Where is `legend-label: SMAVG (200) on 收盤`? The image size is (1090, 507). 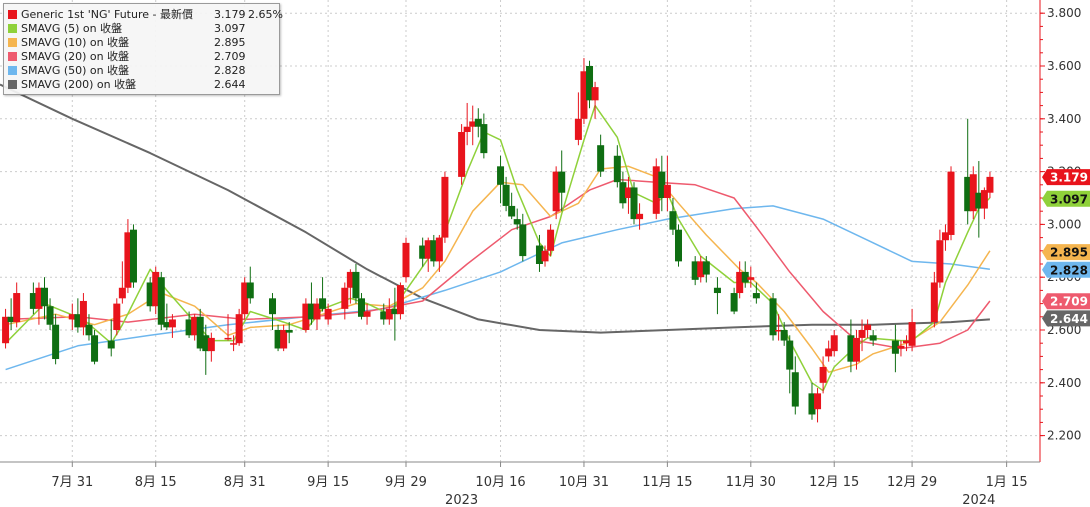 legend-label: SMAVG (200) on 收盤 is located at coordinates (79, 84).